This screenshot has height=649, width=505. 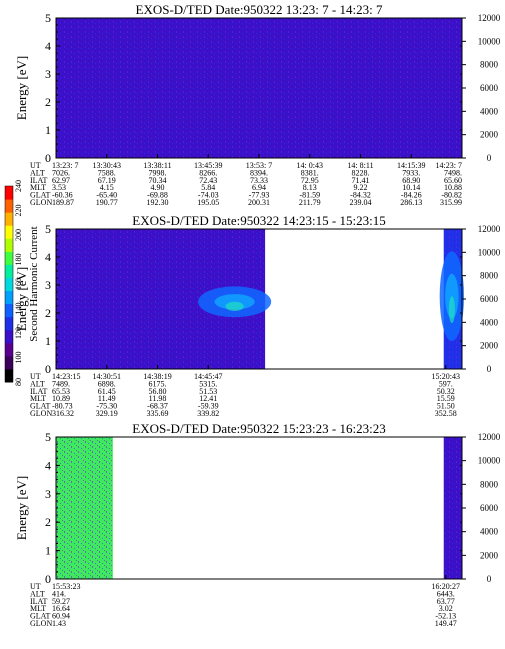 I want to click on ephemeris-value: 6443., so click(x=446, y=593).